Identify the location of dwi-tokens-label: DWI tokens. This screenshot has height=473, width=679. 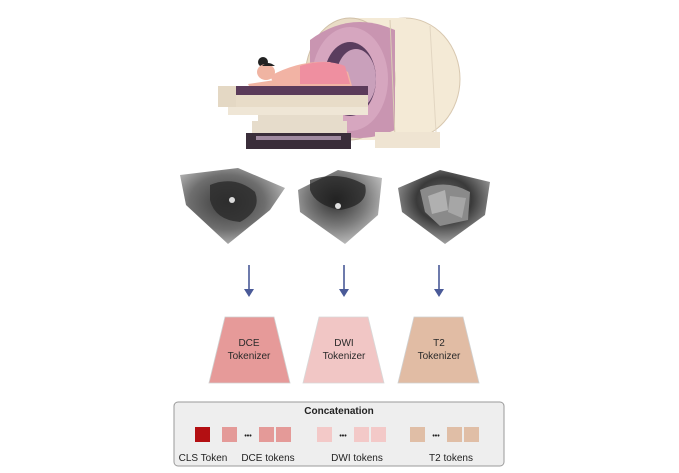
(357, 458).